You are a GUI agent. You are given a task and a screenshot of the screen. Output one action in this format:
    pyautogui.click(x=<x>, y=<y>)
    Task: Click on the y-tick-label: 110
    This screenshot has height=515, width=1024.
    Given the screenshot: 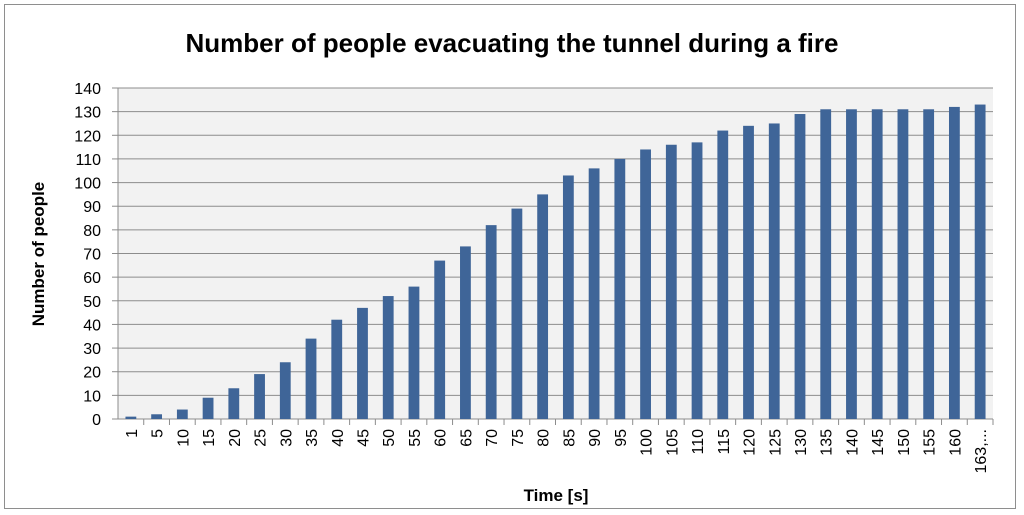 What is the action you would take?
    pyautogui.click(x=88, y=160)
    